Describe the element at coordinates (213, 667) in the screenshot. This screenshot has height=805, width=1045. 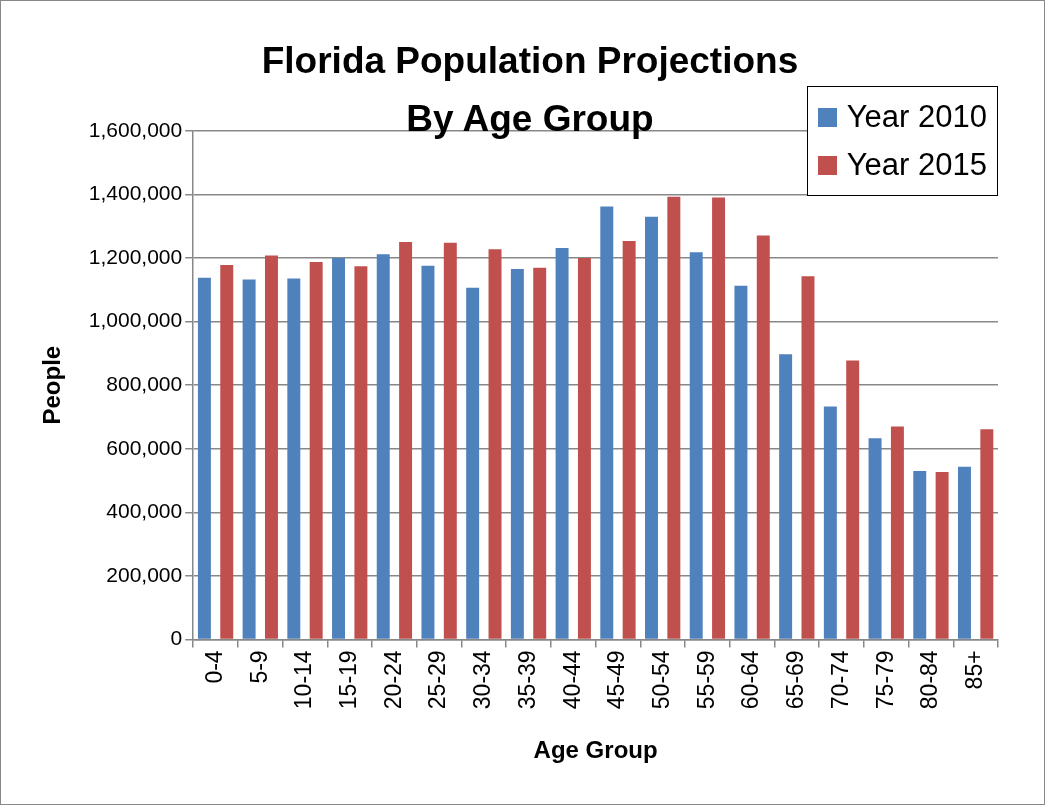
I see `x-tick-label: 0-4` at that location.